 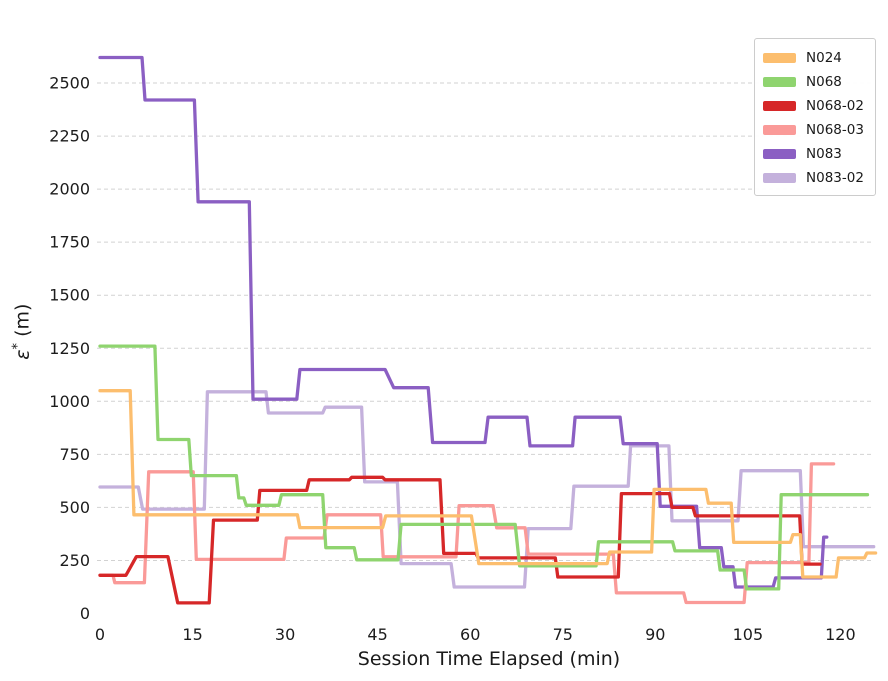 I want to click on x-axis-label: Session Time Elapsed (min), so click(x=489, y=659).